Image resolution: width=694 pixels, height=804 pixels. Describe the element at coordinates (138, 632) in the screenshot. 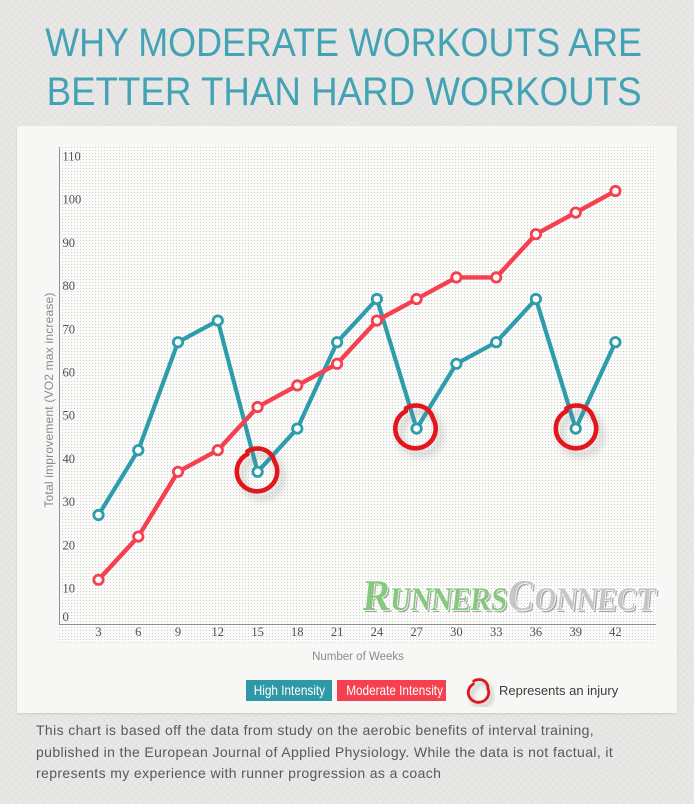

I see `svg-text: 6` at that location.